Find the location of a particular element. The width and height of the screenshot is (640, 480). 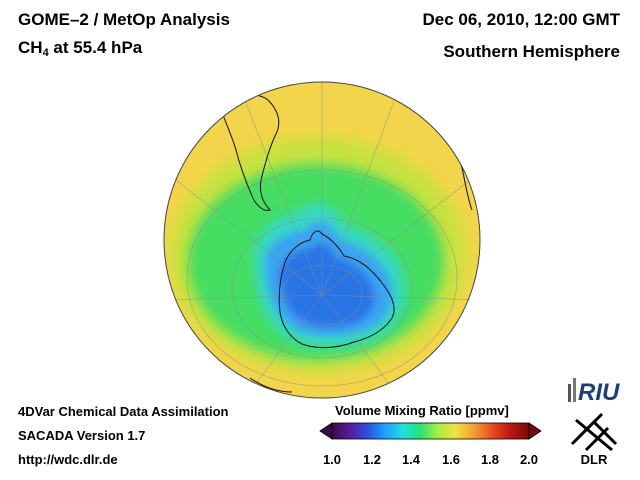

footer-url: http://wdc.dlr.de is located at coordinates (68, 459).